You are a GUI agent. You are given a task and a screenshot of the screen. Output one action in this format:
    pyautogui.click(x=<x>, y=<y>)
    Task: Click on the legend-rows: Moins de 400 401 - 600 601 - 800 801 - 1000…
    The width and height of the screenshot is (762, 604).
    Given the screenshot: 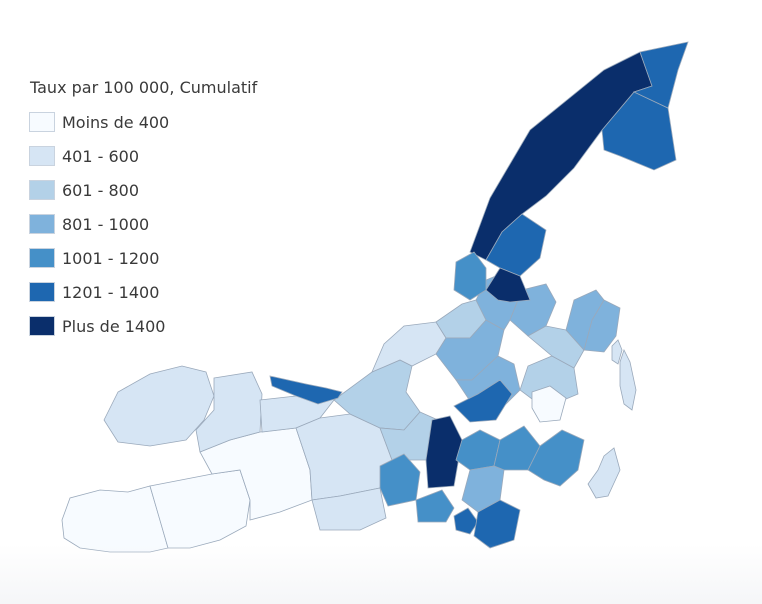 What is the action you would take?
    pyautogui.click(x=143, y=224)
    